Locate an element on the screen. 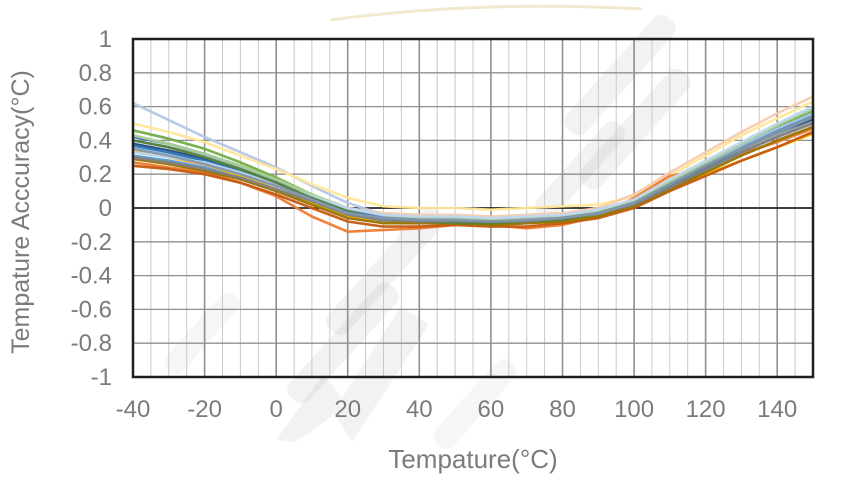 The height and width of the screenshot is (488, 866). x-tick-label: 0 is located at coordinates (276, 409).